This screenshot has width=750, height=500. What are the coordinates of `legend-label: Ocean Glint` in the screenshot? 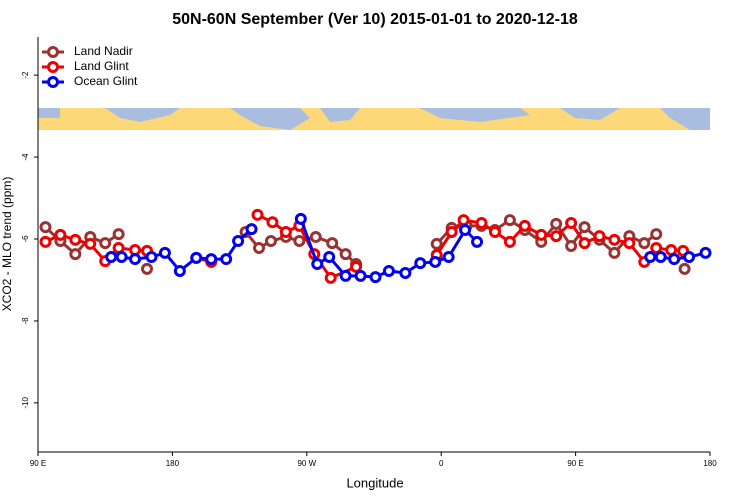 It's located at (106, 81).